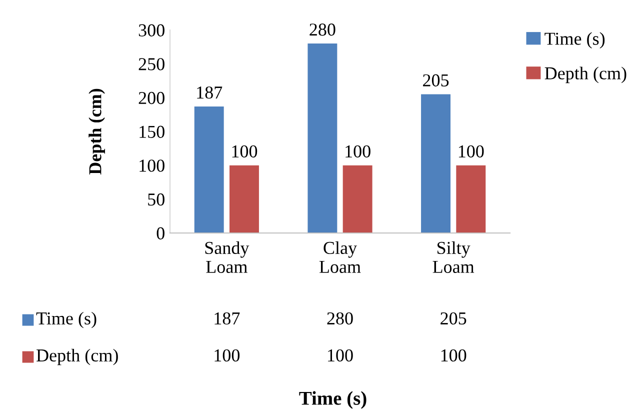 This screenshot has height=415, width=636. I want to click on y-axis-title: Depth (cm), so click(96, 131).